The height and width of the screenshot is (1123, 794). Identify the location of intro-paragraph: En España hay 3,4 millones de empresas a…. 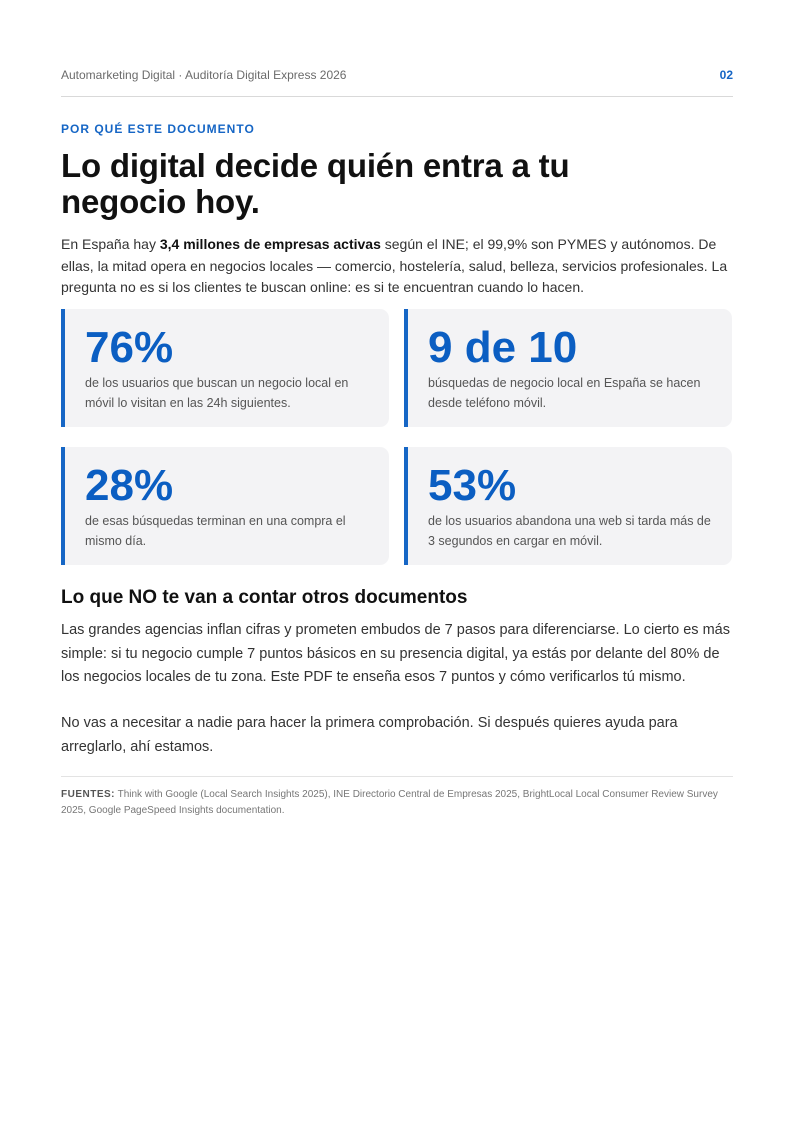
(397, 266).